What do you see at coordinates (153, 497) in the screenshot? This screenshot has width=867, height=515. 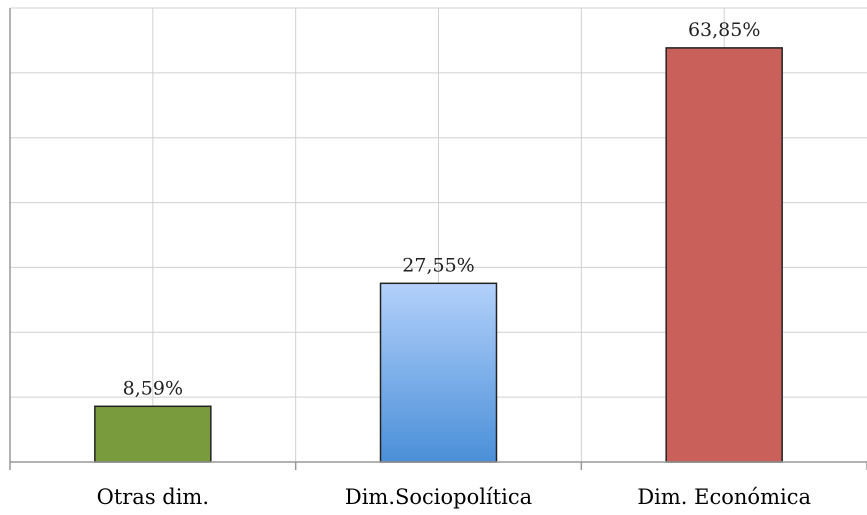 I see `x-tick-label: Otras dim.` at bounding box center [153, 497].